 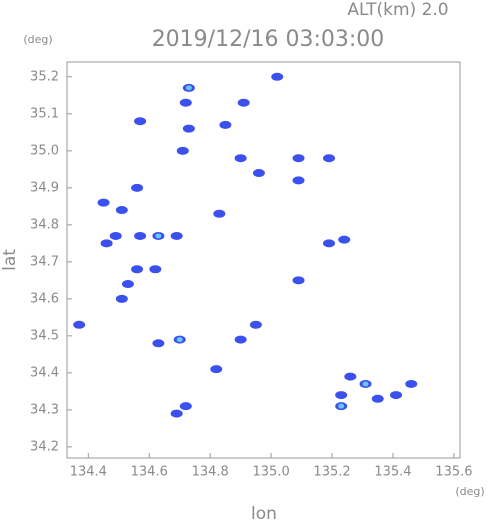 What do you see at coordinates (44, 335) in the screenshot?
I see `y-tick-label: 34.5` at bounding box center [44, 335].